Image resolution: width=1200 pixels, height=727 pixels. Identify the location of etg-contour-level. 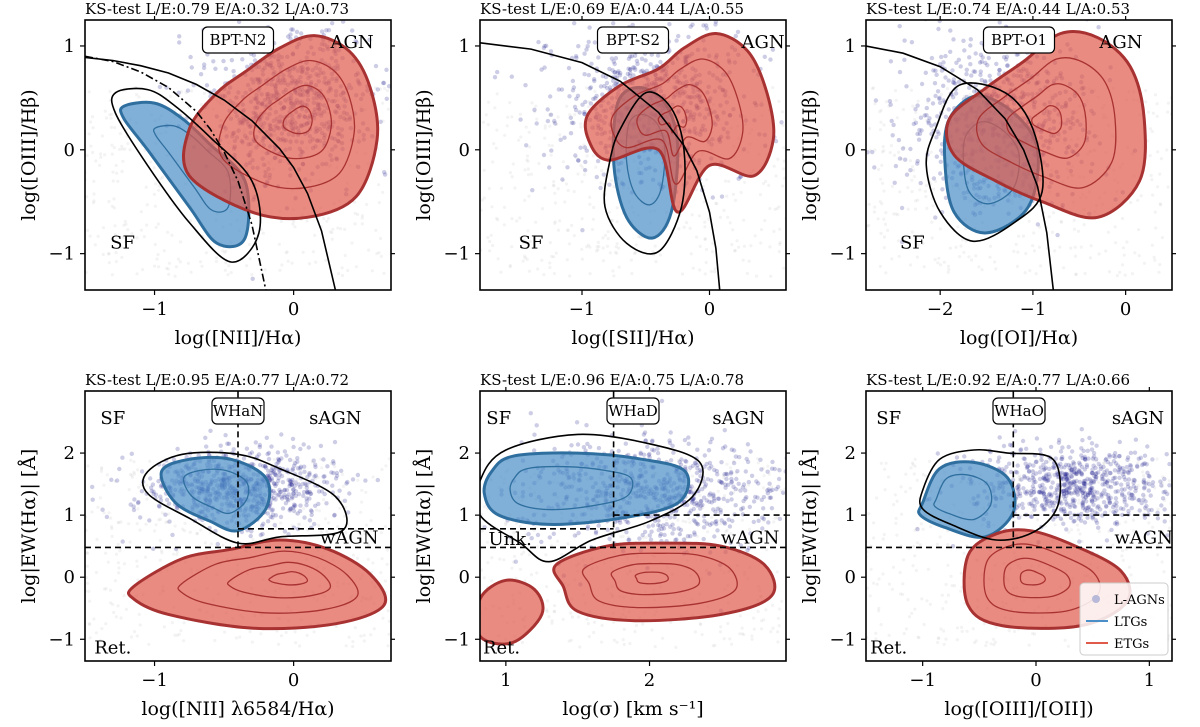
(1046, 121).